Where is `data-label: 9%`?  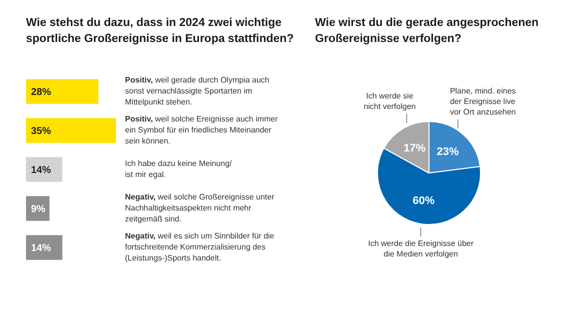
data-label: 9% is located at coordinates (38, 209).